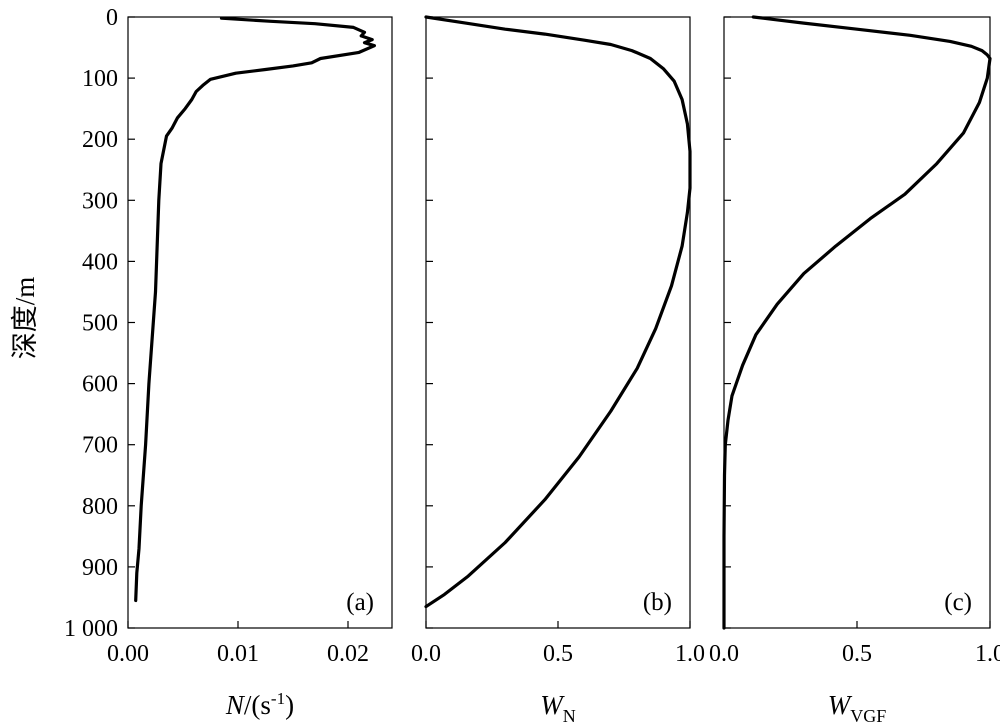  Describe the element at coordinates (100, 385) in the screenshot. I see `y-tick-label: 600` at that location.